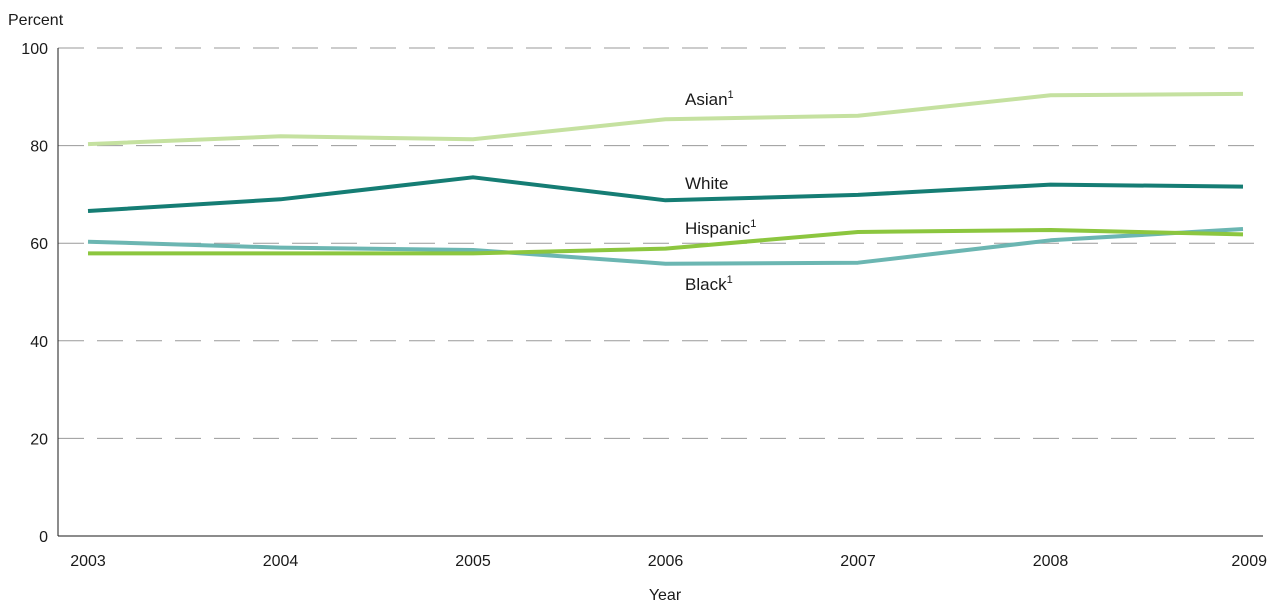 The width and height of the screenshot is (1269, 604). I want to click on x-tick-label: 2005, so click(473, 561).